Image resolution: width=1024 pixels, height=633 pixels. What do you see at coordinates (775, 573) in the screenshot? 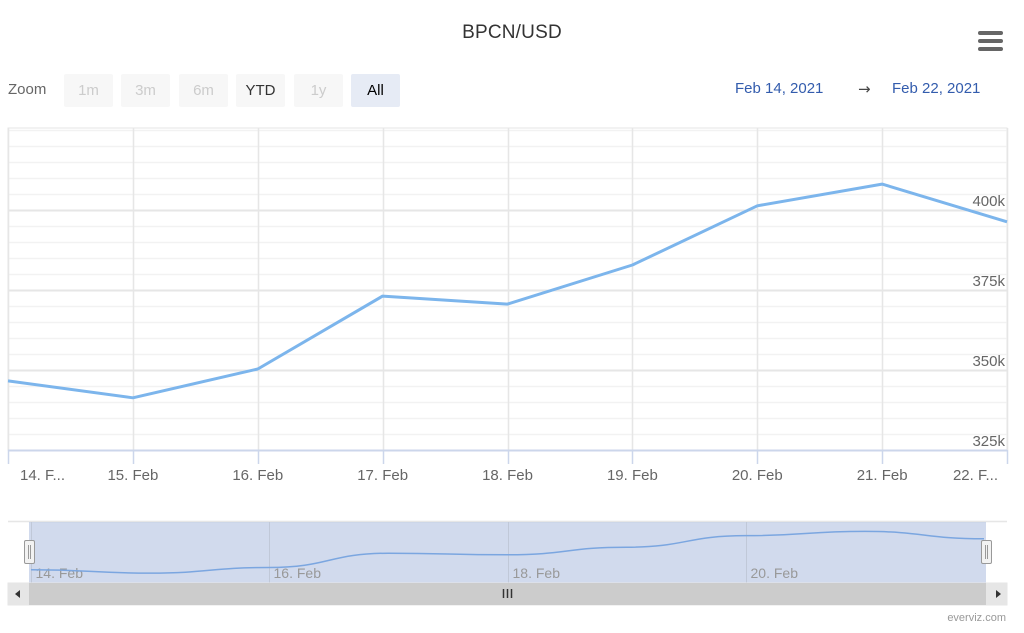
I see `navigator-label: 20. Feb` at bounding box center [775, 573].